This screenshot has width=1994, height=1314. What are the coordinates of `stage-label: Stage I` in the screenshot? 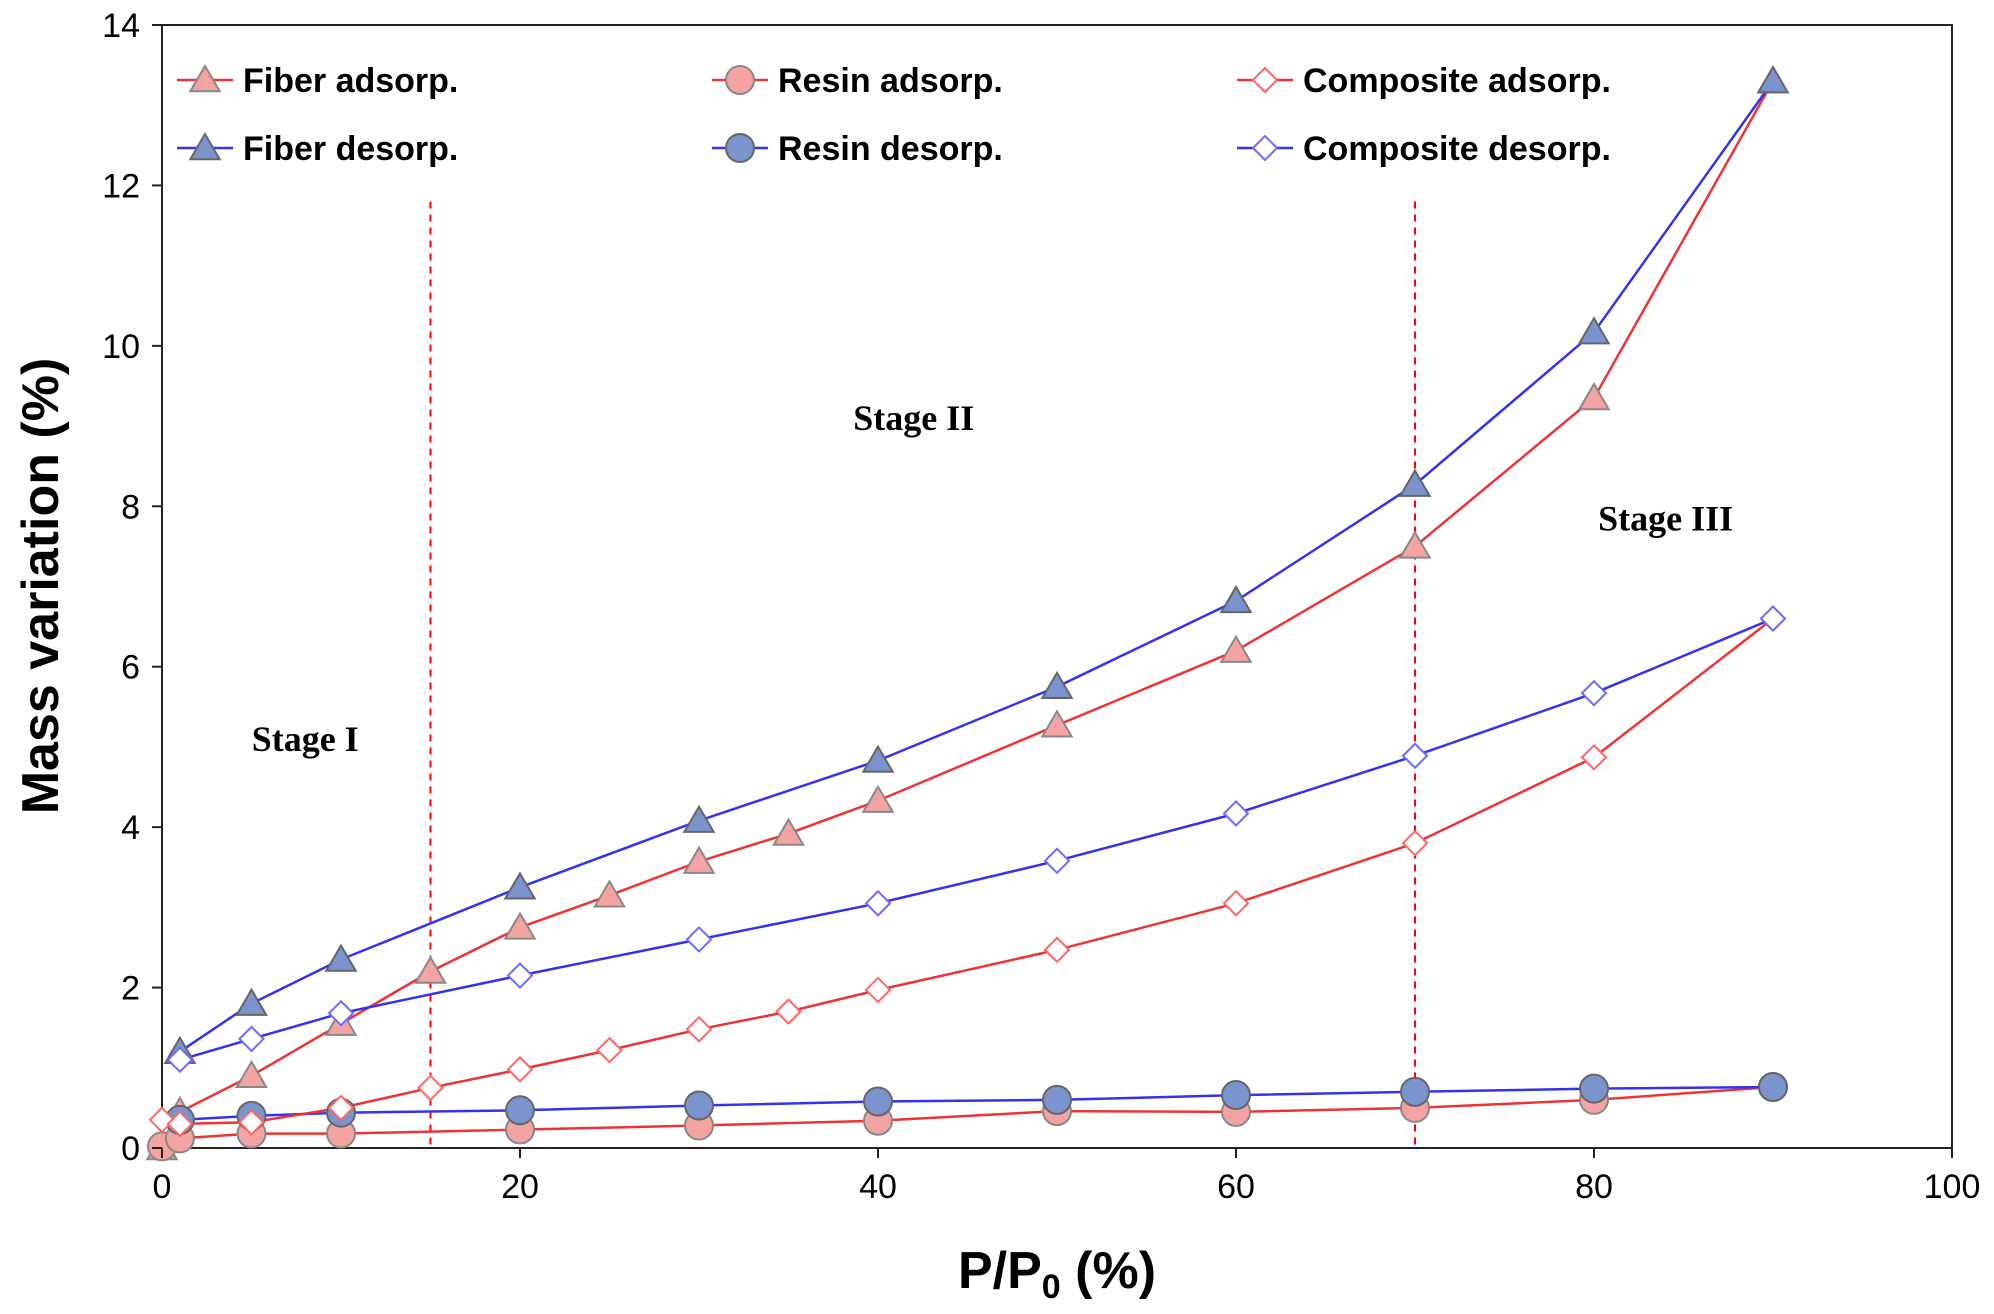 It's located at (305, 739).